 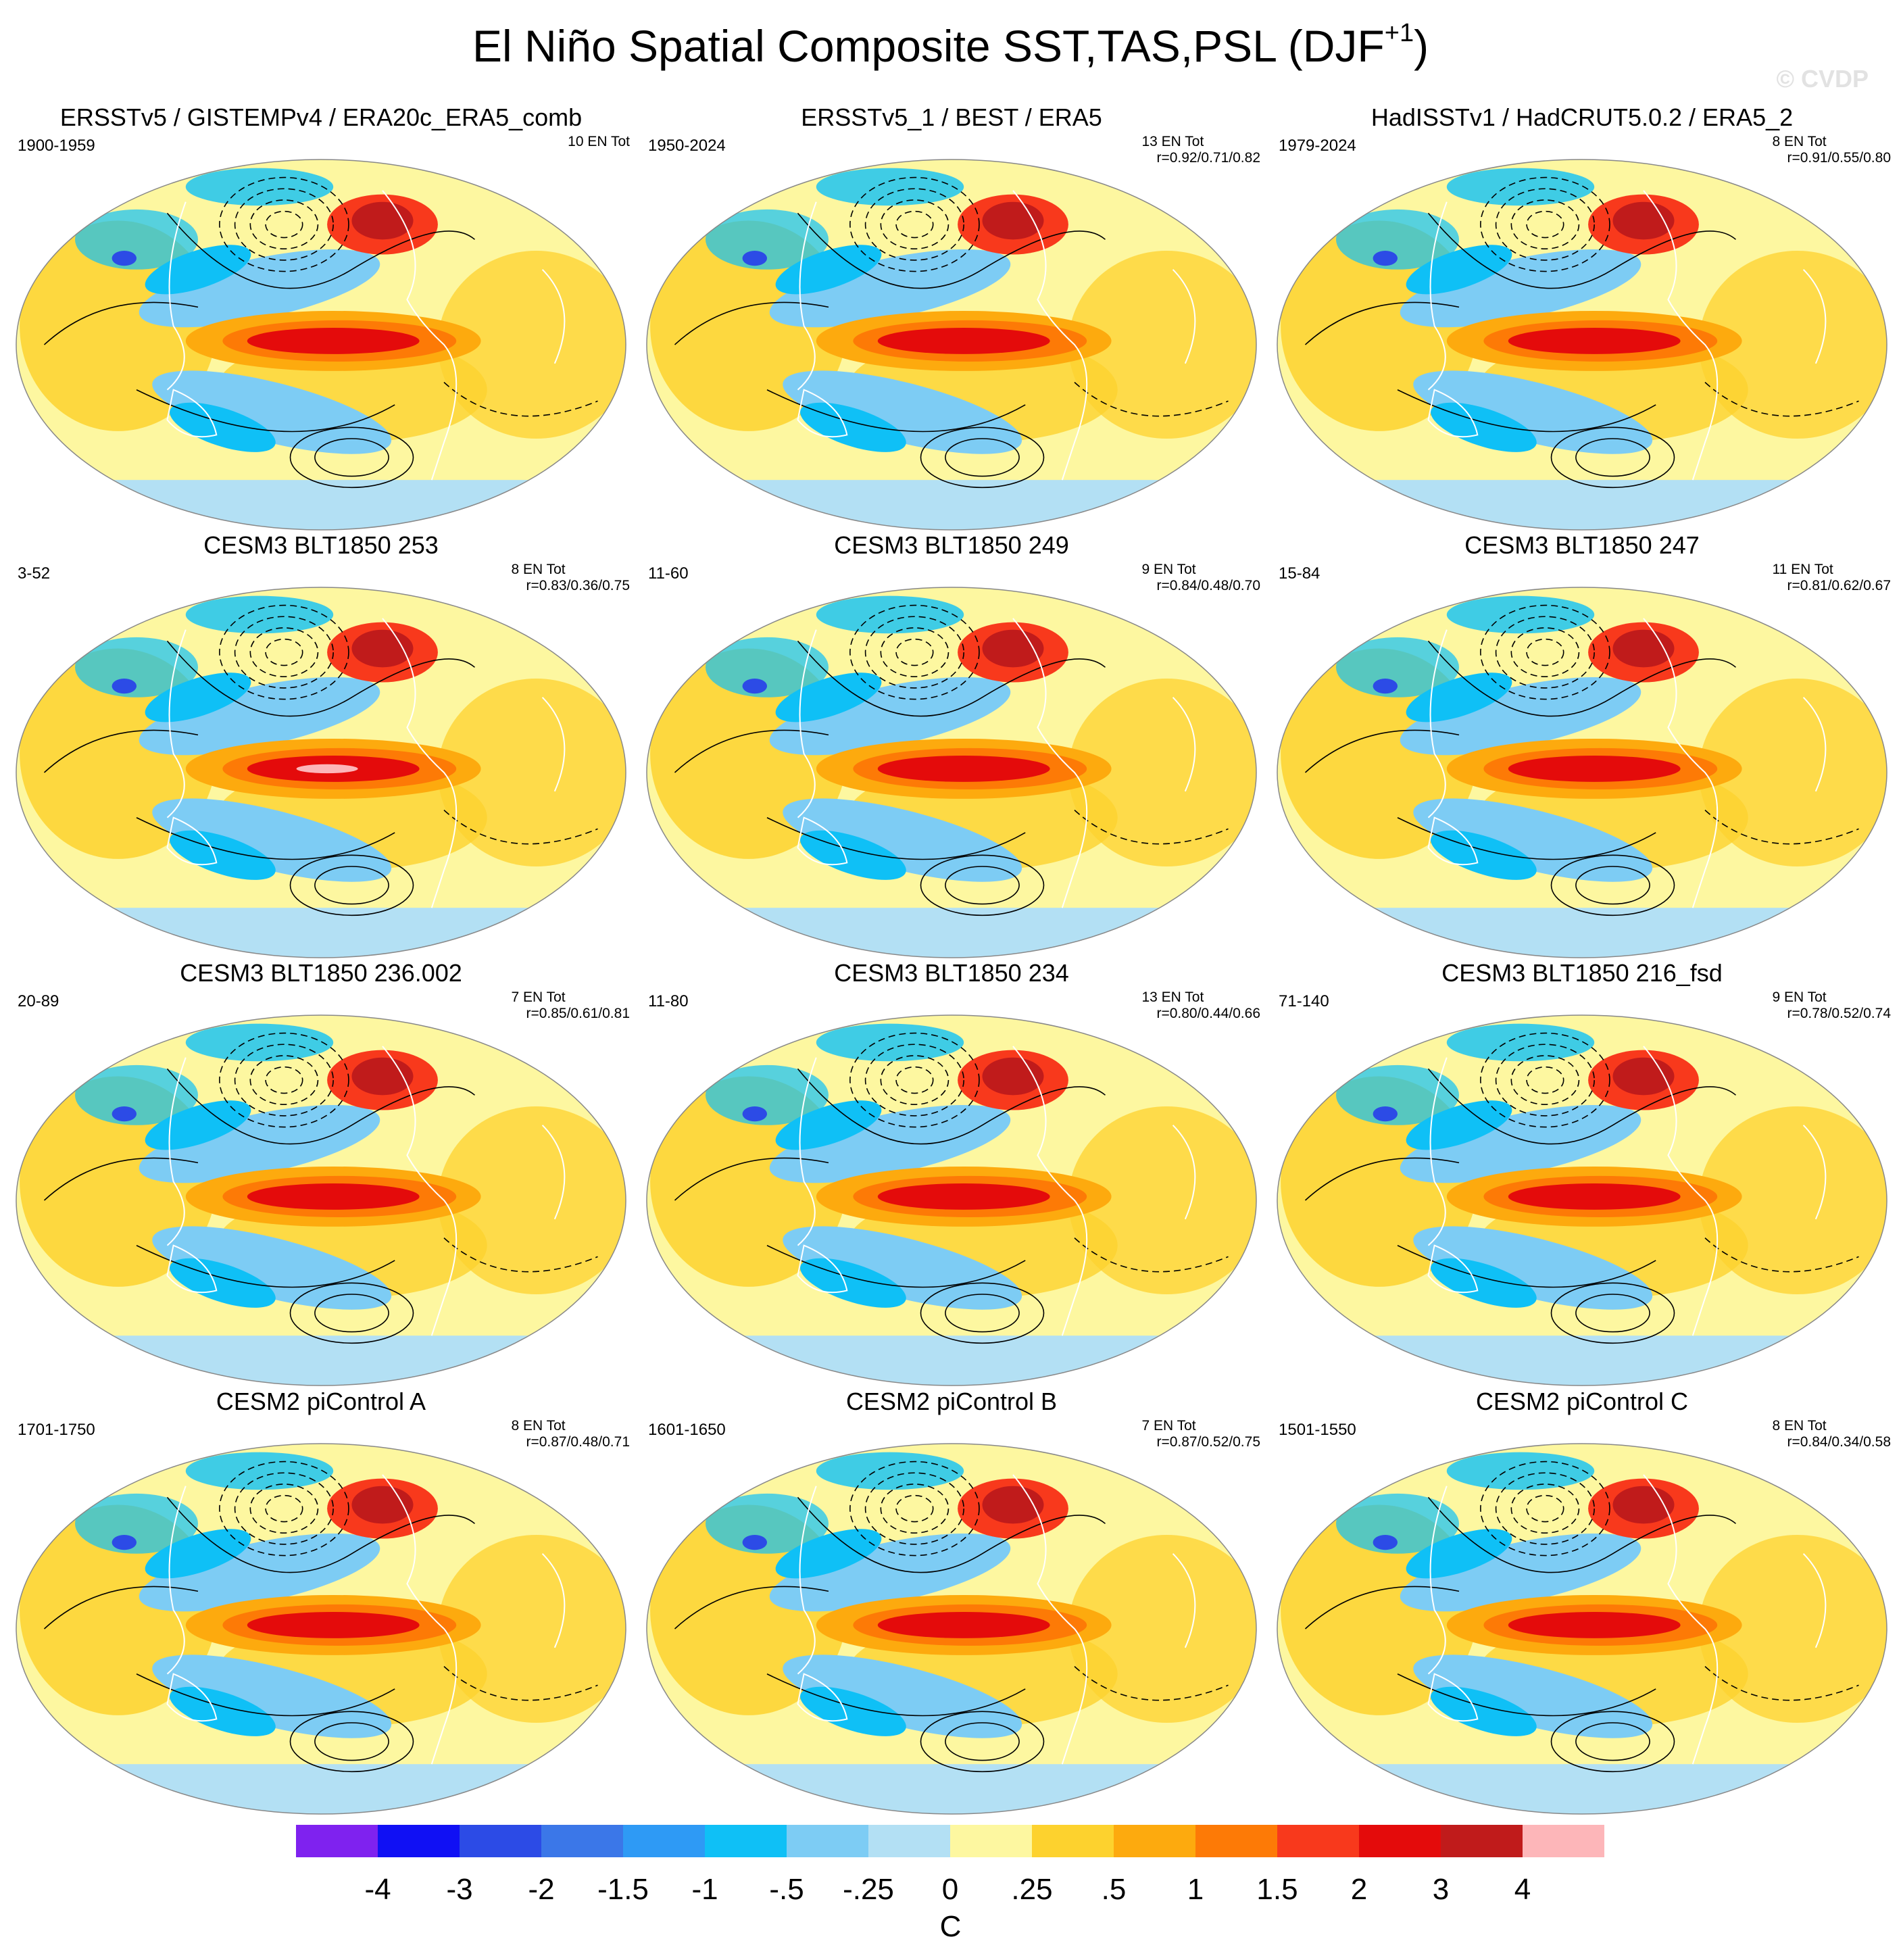 What do you see at coordinates (1582, 117) in the screenshot?
I see `panel-title: HadISSTv1 / HadCRUT5.0.2 / ERA5_2` at bounding box center [1582, 117].